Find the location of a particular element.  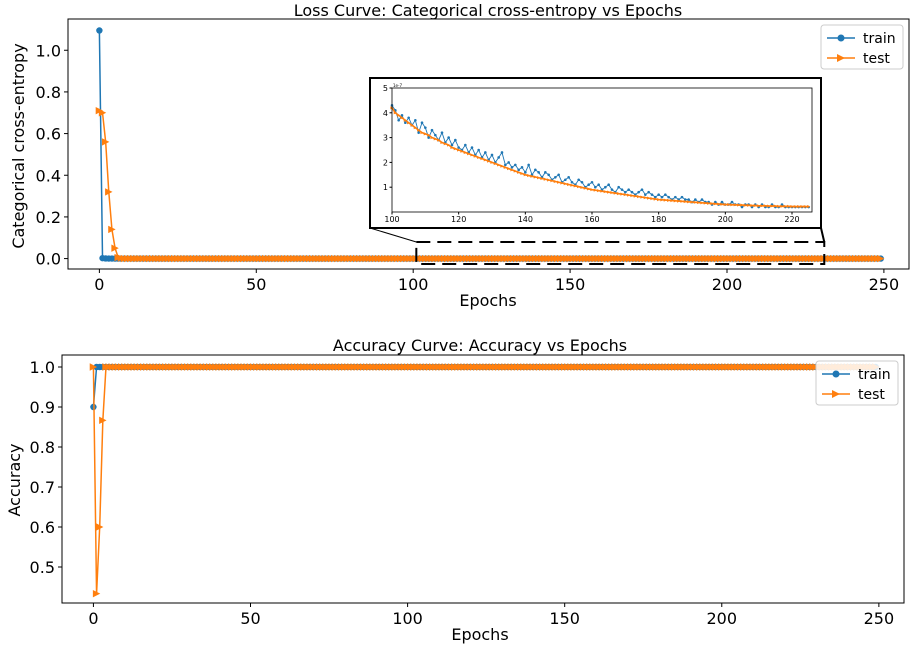

loss-train-point is located at coordinates (99, 30).